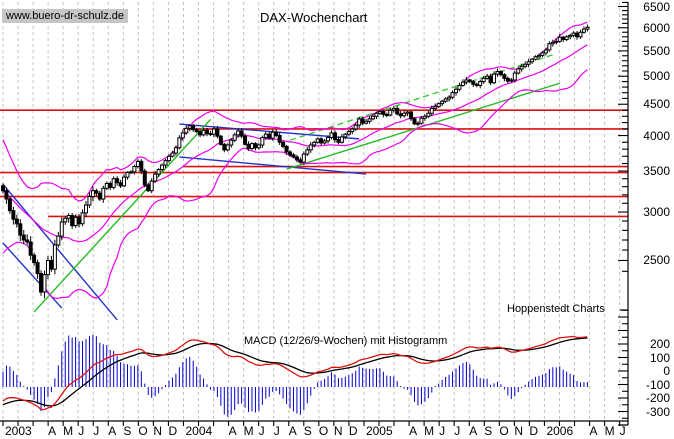 Image resolution: width=674 pixels, height=439 pixels. I want to click on watermark-label: www.buero-dr-schulz.de, so click(65, 16).